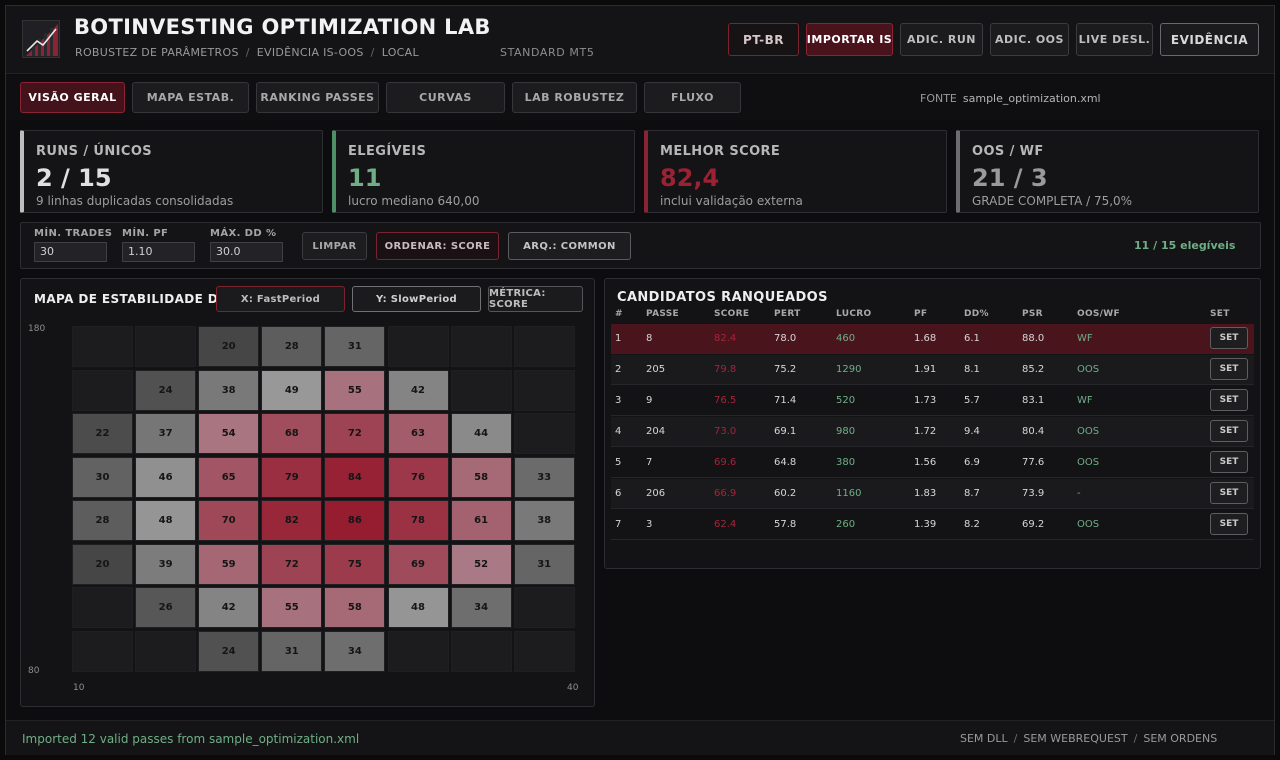 This screenshot has width=1280, height=760. What do you see at coordinates (481, 433) in the screenshot?
I see `heatmap-cell: 44` at bounding box center [481, 433].